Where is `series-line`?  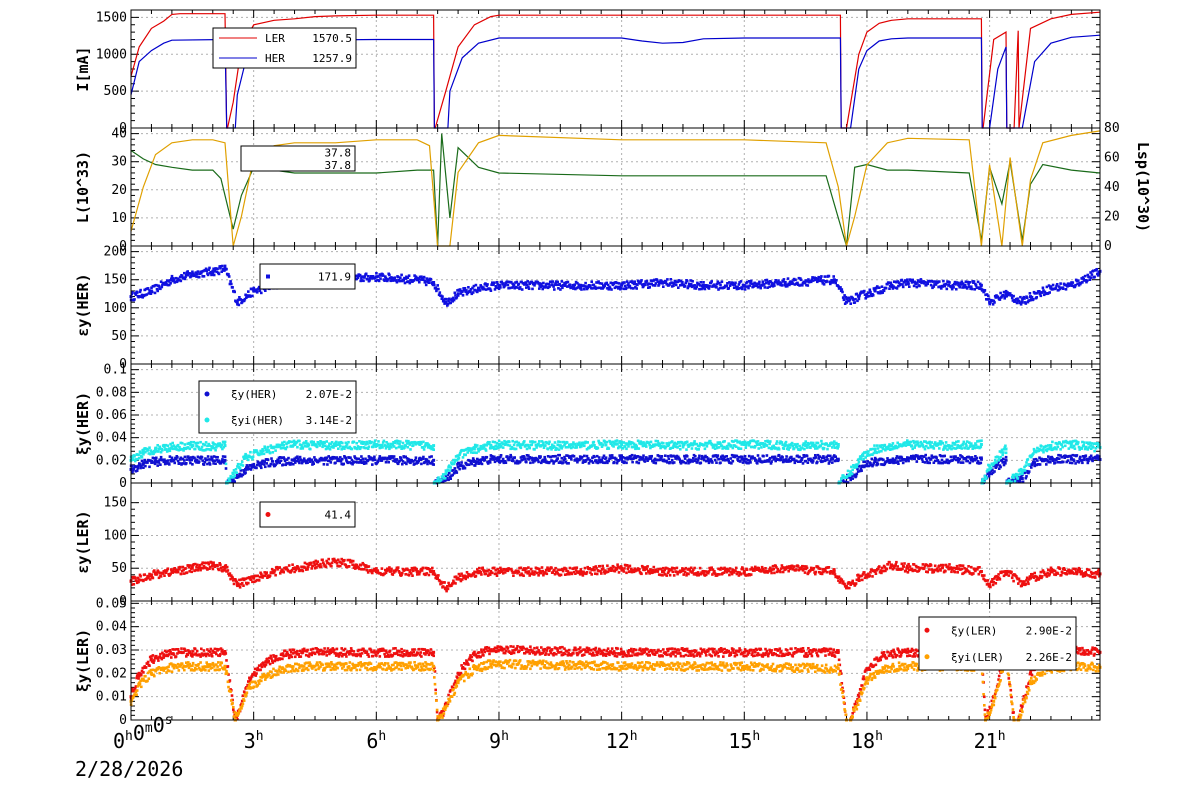 series-line is located at coordinates (615, 188).